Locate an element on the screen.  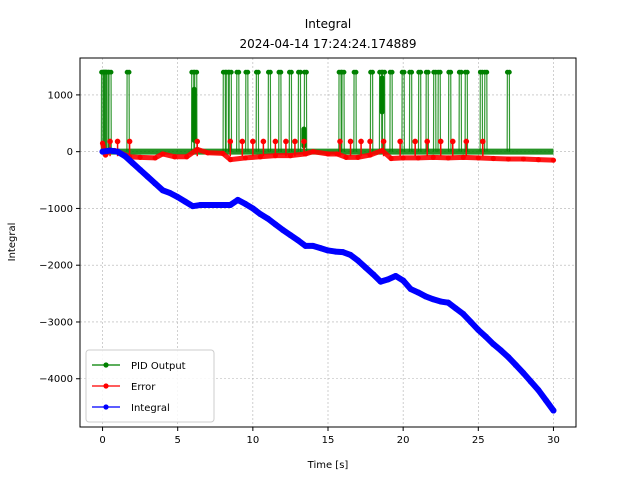
chart-subtitle: 2024-04-14 17:24:24.174889 is located at coordinates (327, 44).